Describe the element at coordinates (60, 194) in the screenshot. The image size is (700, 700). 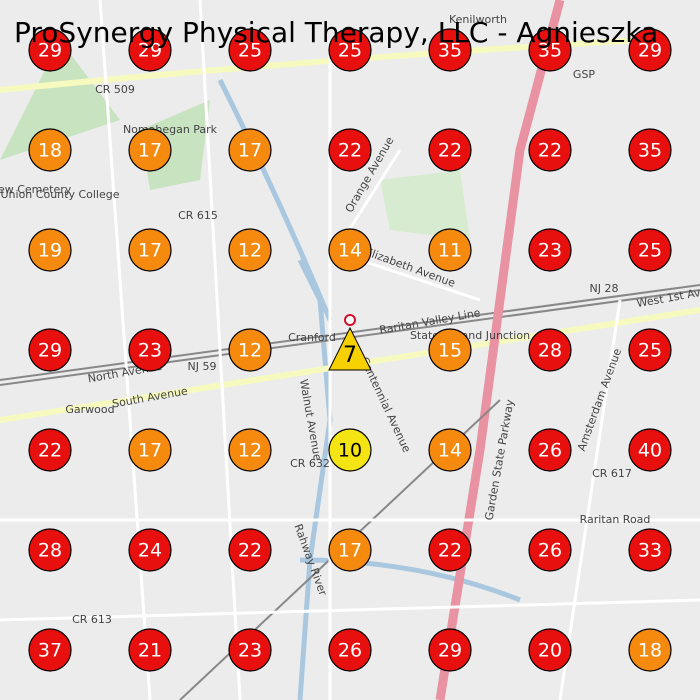
I see `map-label: Union County College` at that location.